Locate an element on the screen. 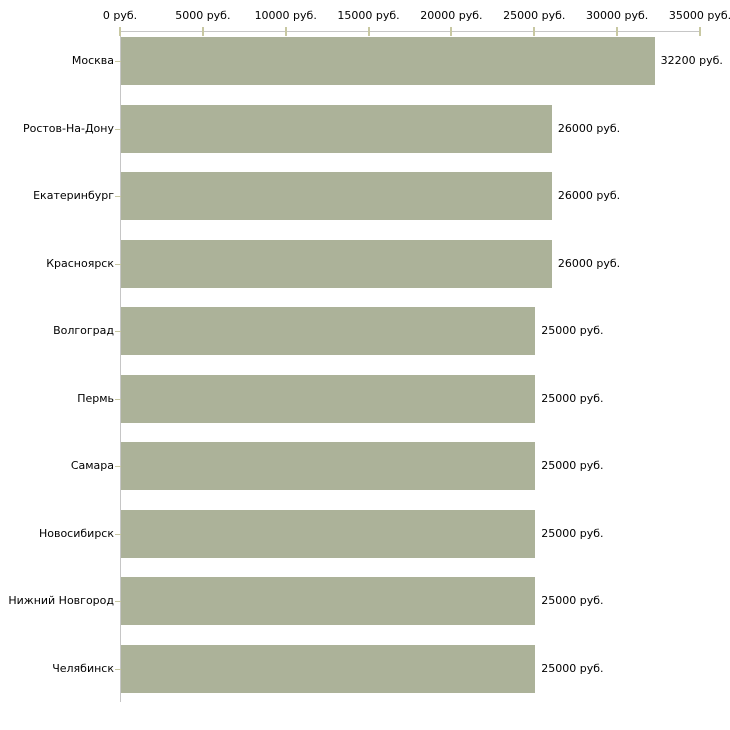  x-axis-tick-label: 0 руб. is located at coordinates (120, 15).